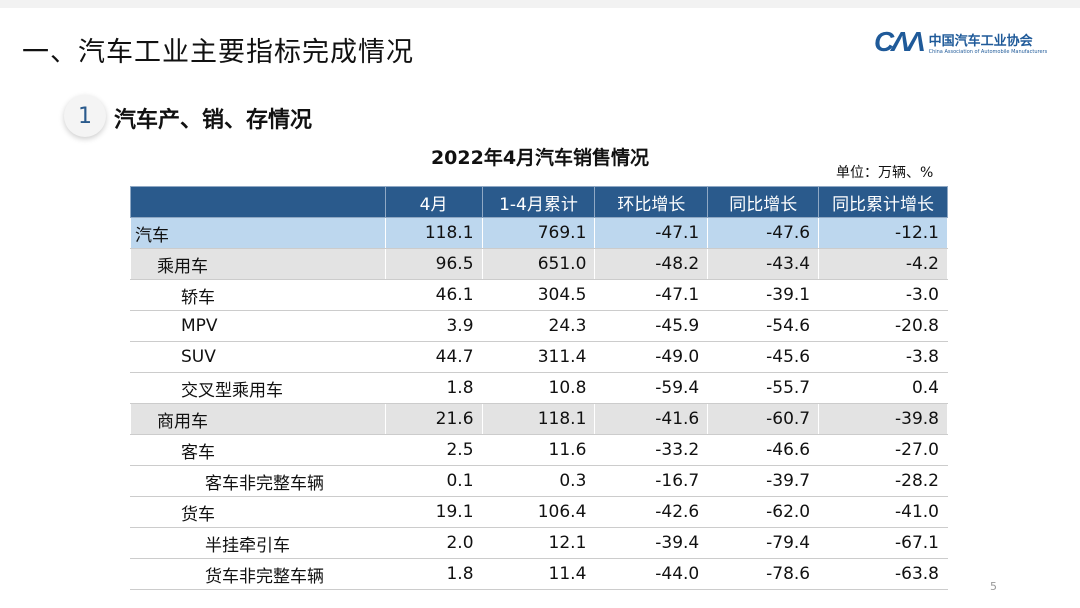 Image resolution: width=1080 pixels, height=608 pixels. What do you see at coordinates (883, 543) in the screenshot?
I see `cell-value: -67.1` at bounding box center [883, 543].